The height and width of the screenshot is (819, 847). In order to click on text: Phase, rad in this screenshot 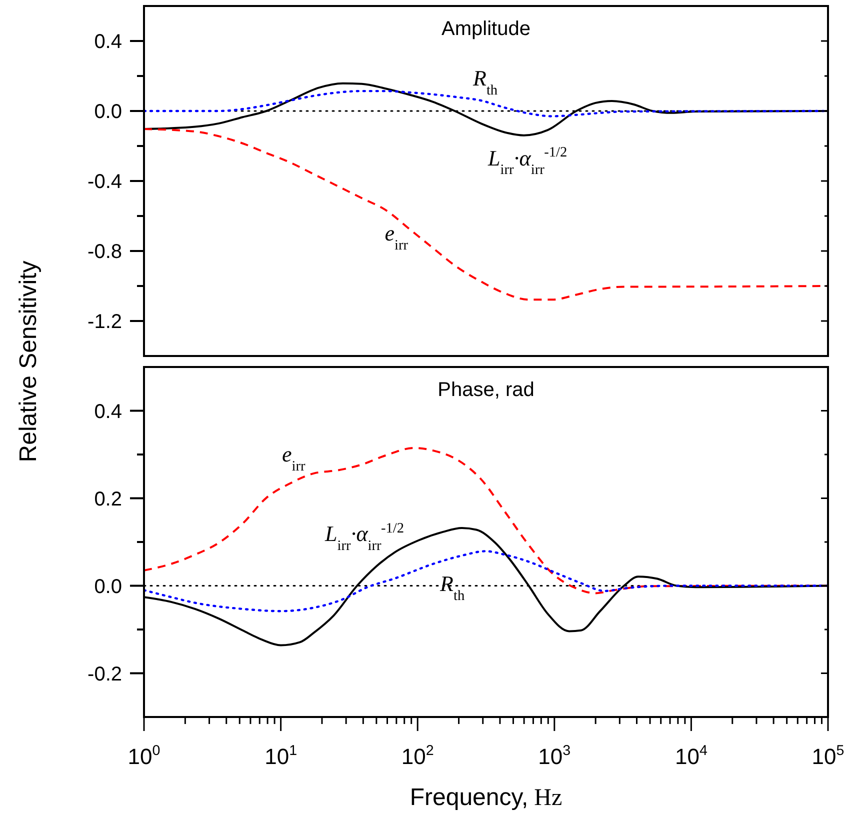, I will do `click(486, 390)`.